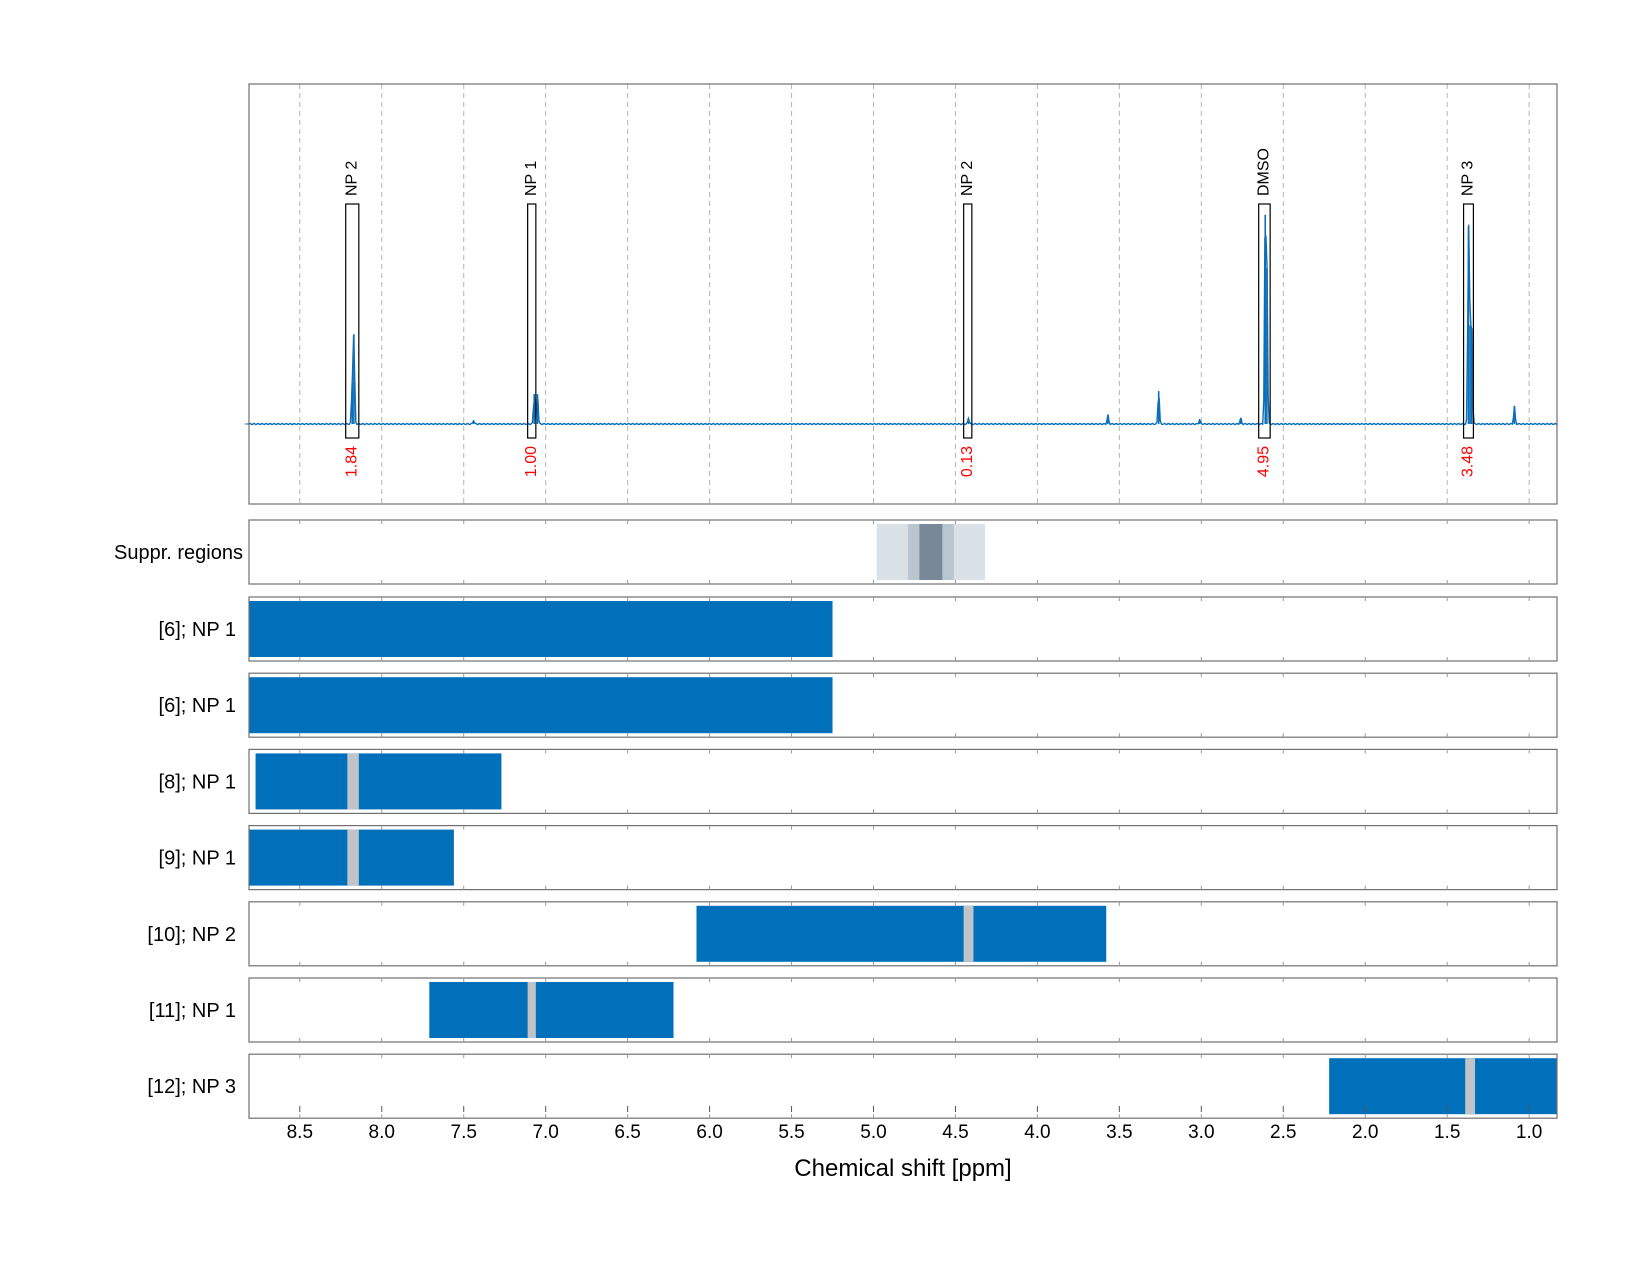  Describe the element at coordinates (873, 1132) in the screenshot. I see `x-tick-label: 5.0` at that location.